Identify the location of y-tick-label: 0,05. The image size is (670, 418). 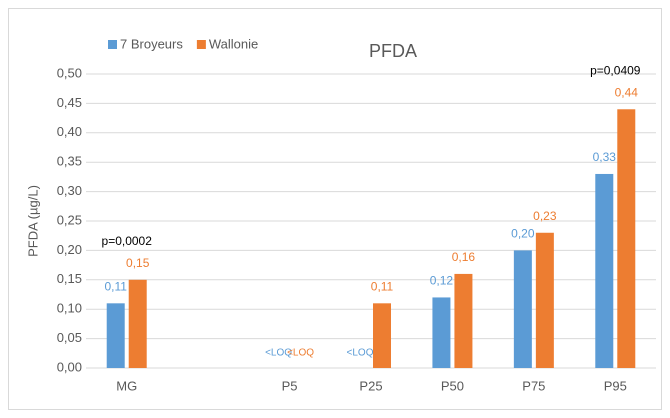
(69, 337).